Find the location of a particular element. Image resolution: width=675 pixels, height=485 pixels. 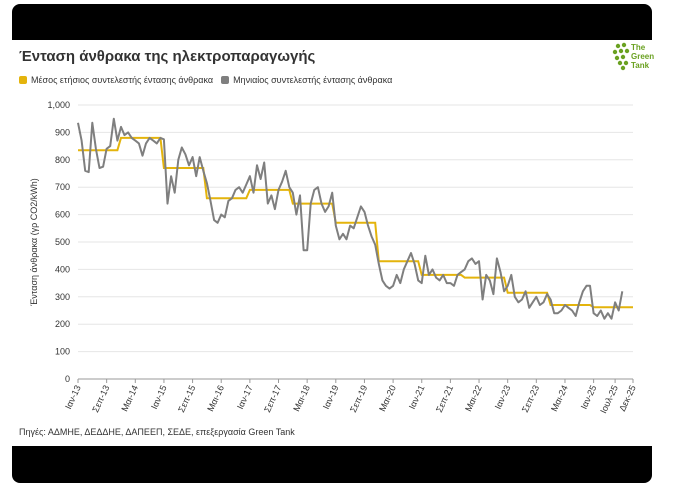

x-tick-label: Σεπ-19 is located at coordinates (358, 399).